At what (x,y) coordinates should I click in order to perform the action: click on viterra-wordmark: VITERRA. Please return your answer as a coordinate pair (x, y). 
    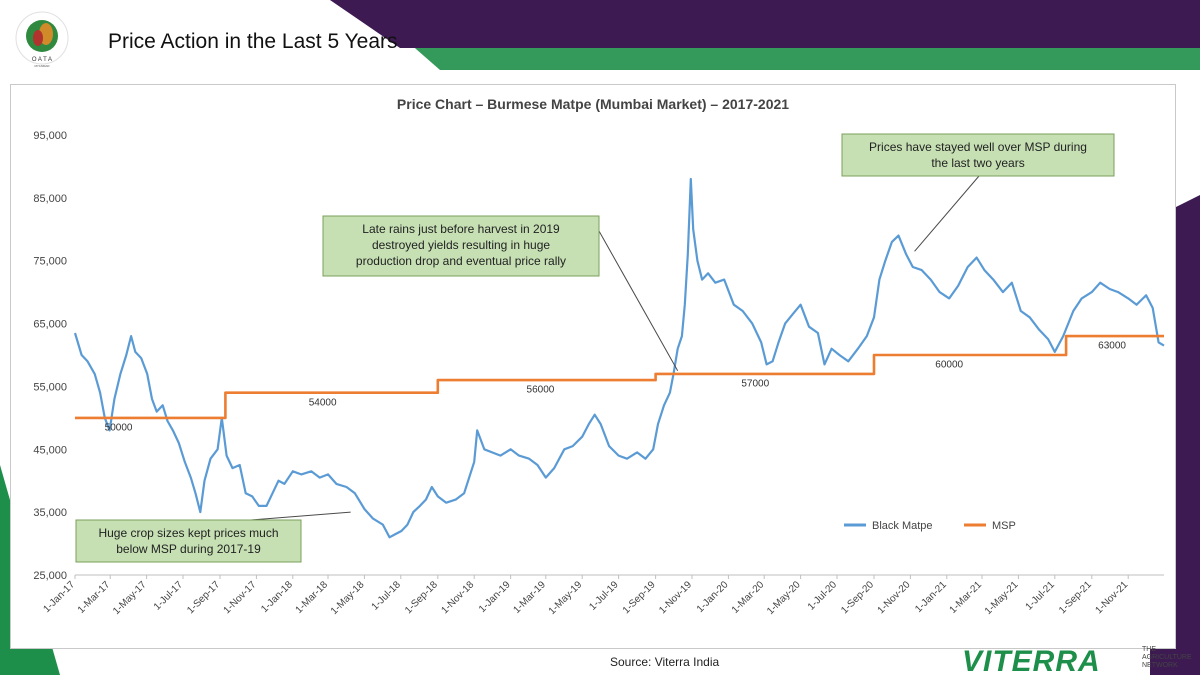
    Looking at the image, I should click on (1031, 661).